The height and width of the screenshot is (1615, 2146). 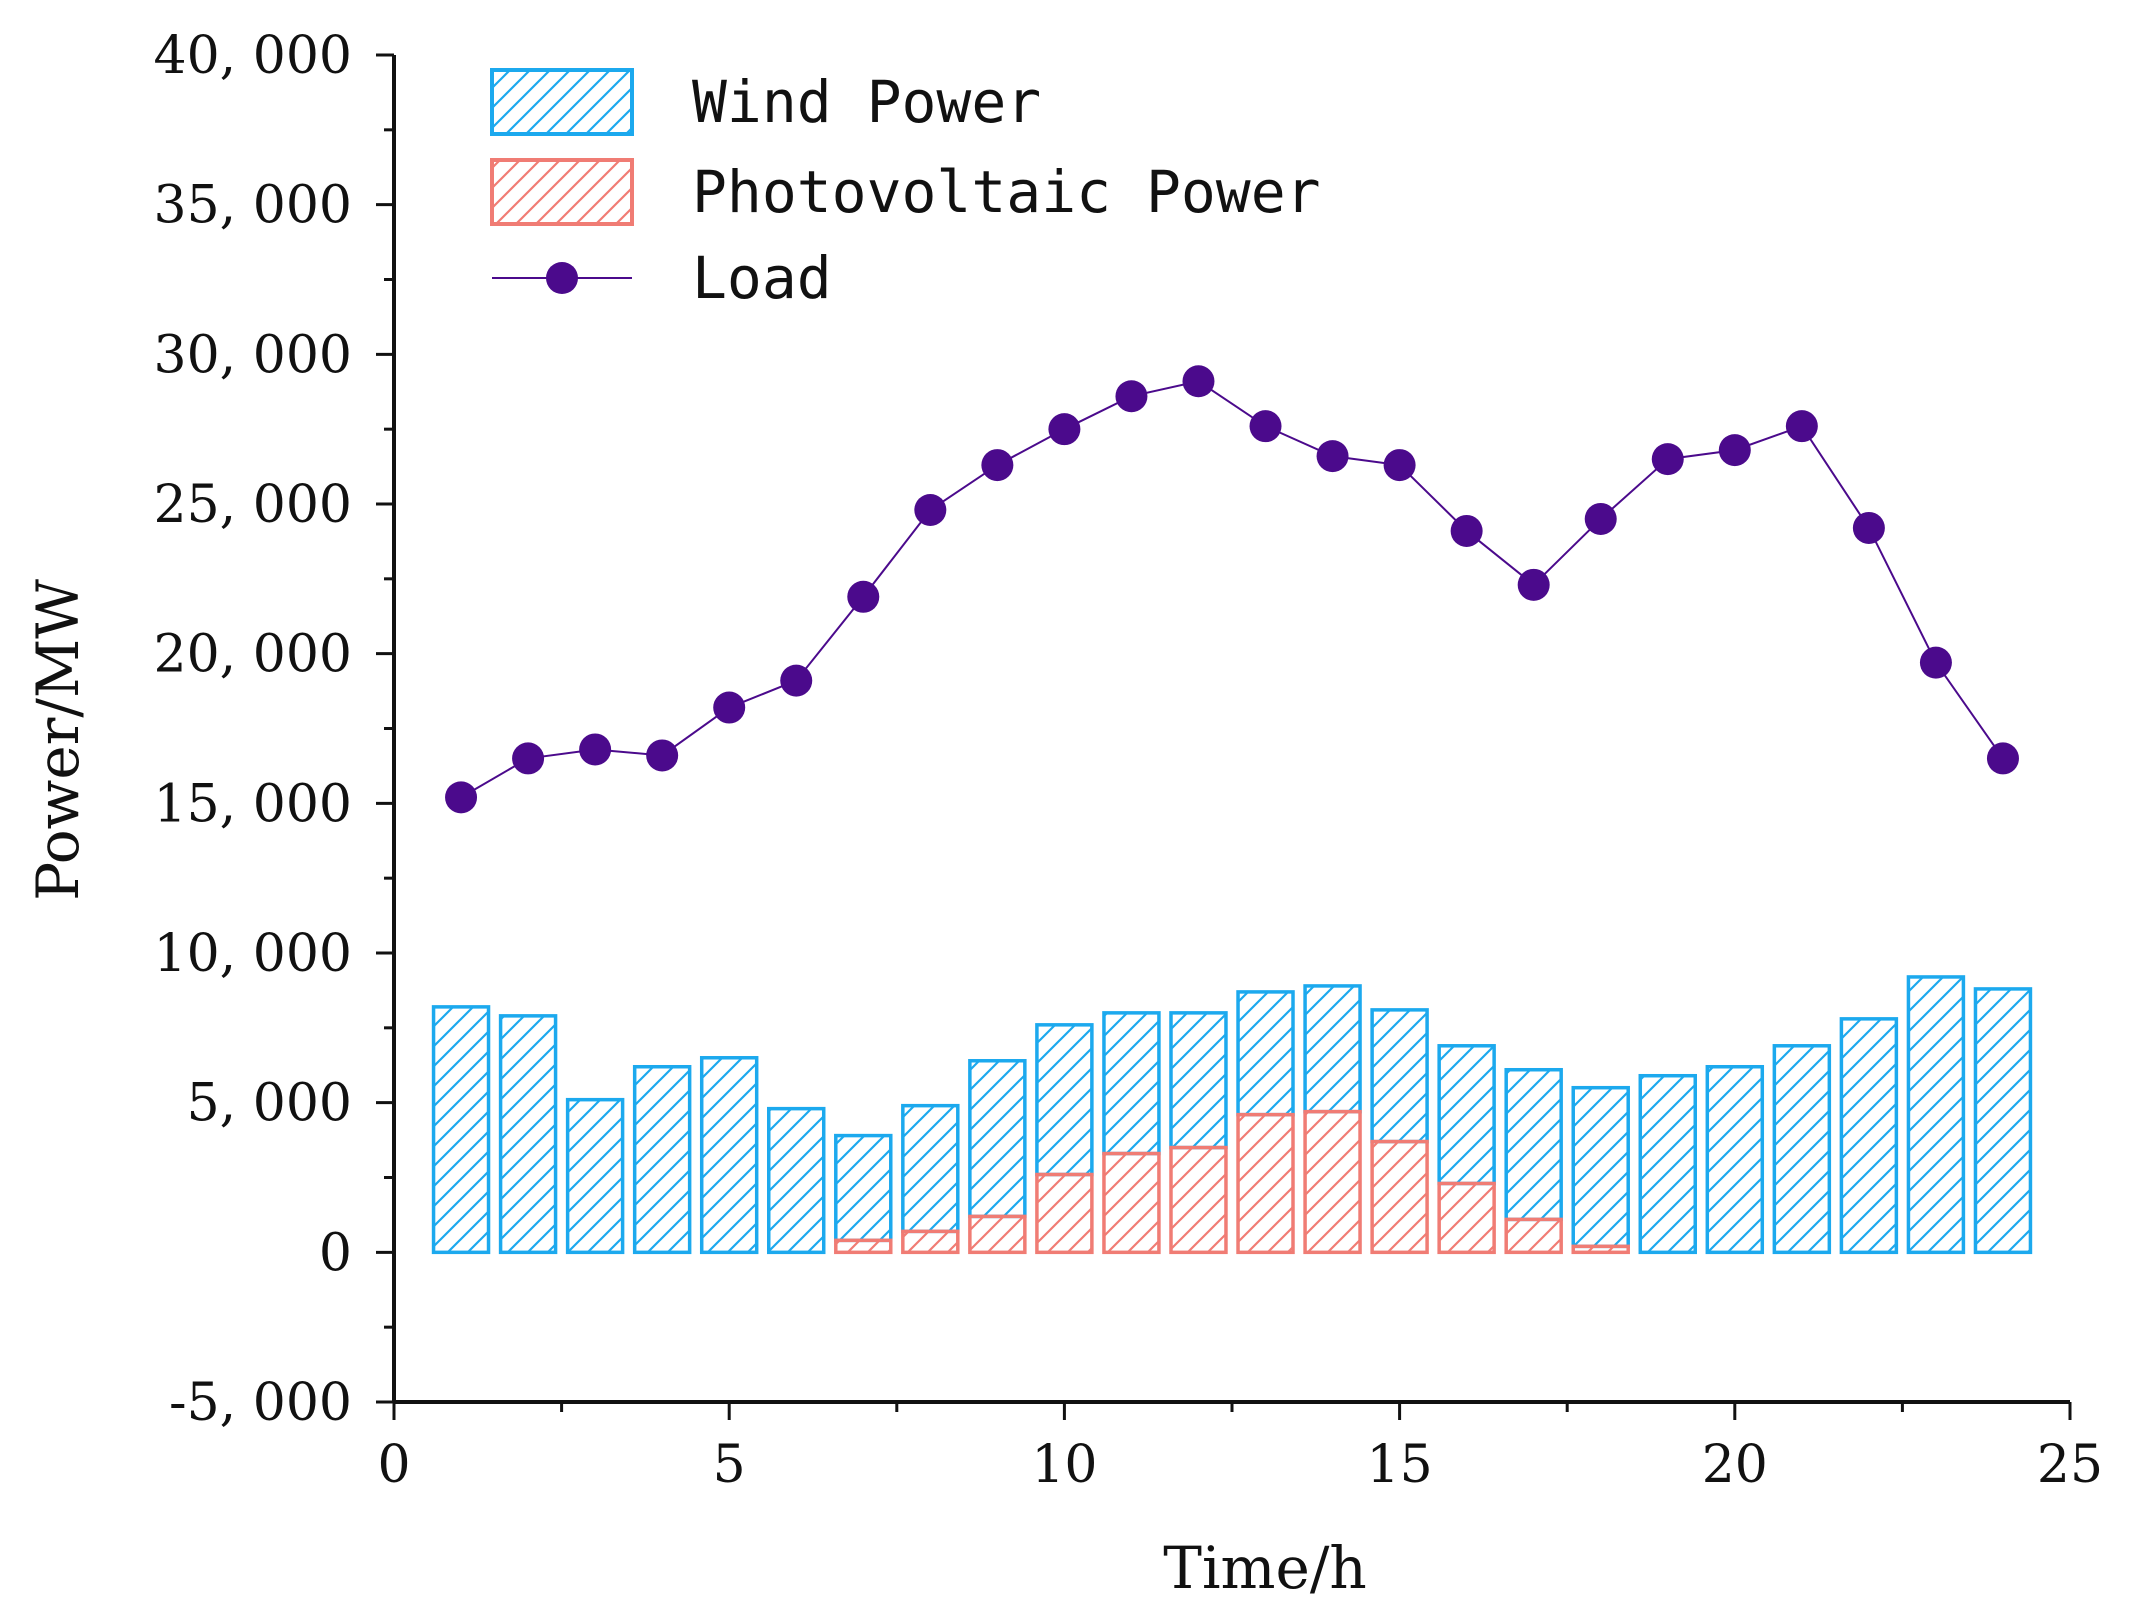 I want to click on legend-label-photovoltaic-power: Photovoltaic Power, so click(x=1006, y=192).